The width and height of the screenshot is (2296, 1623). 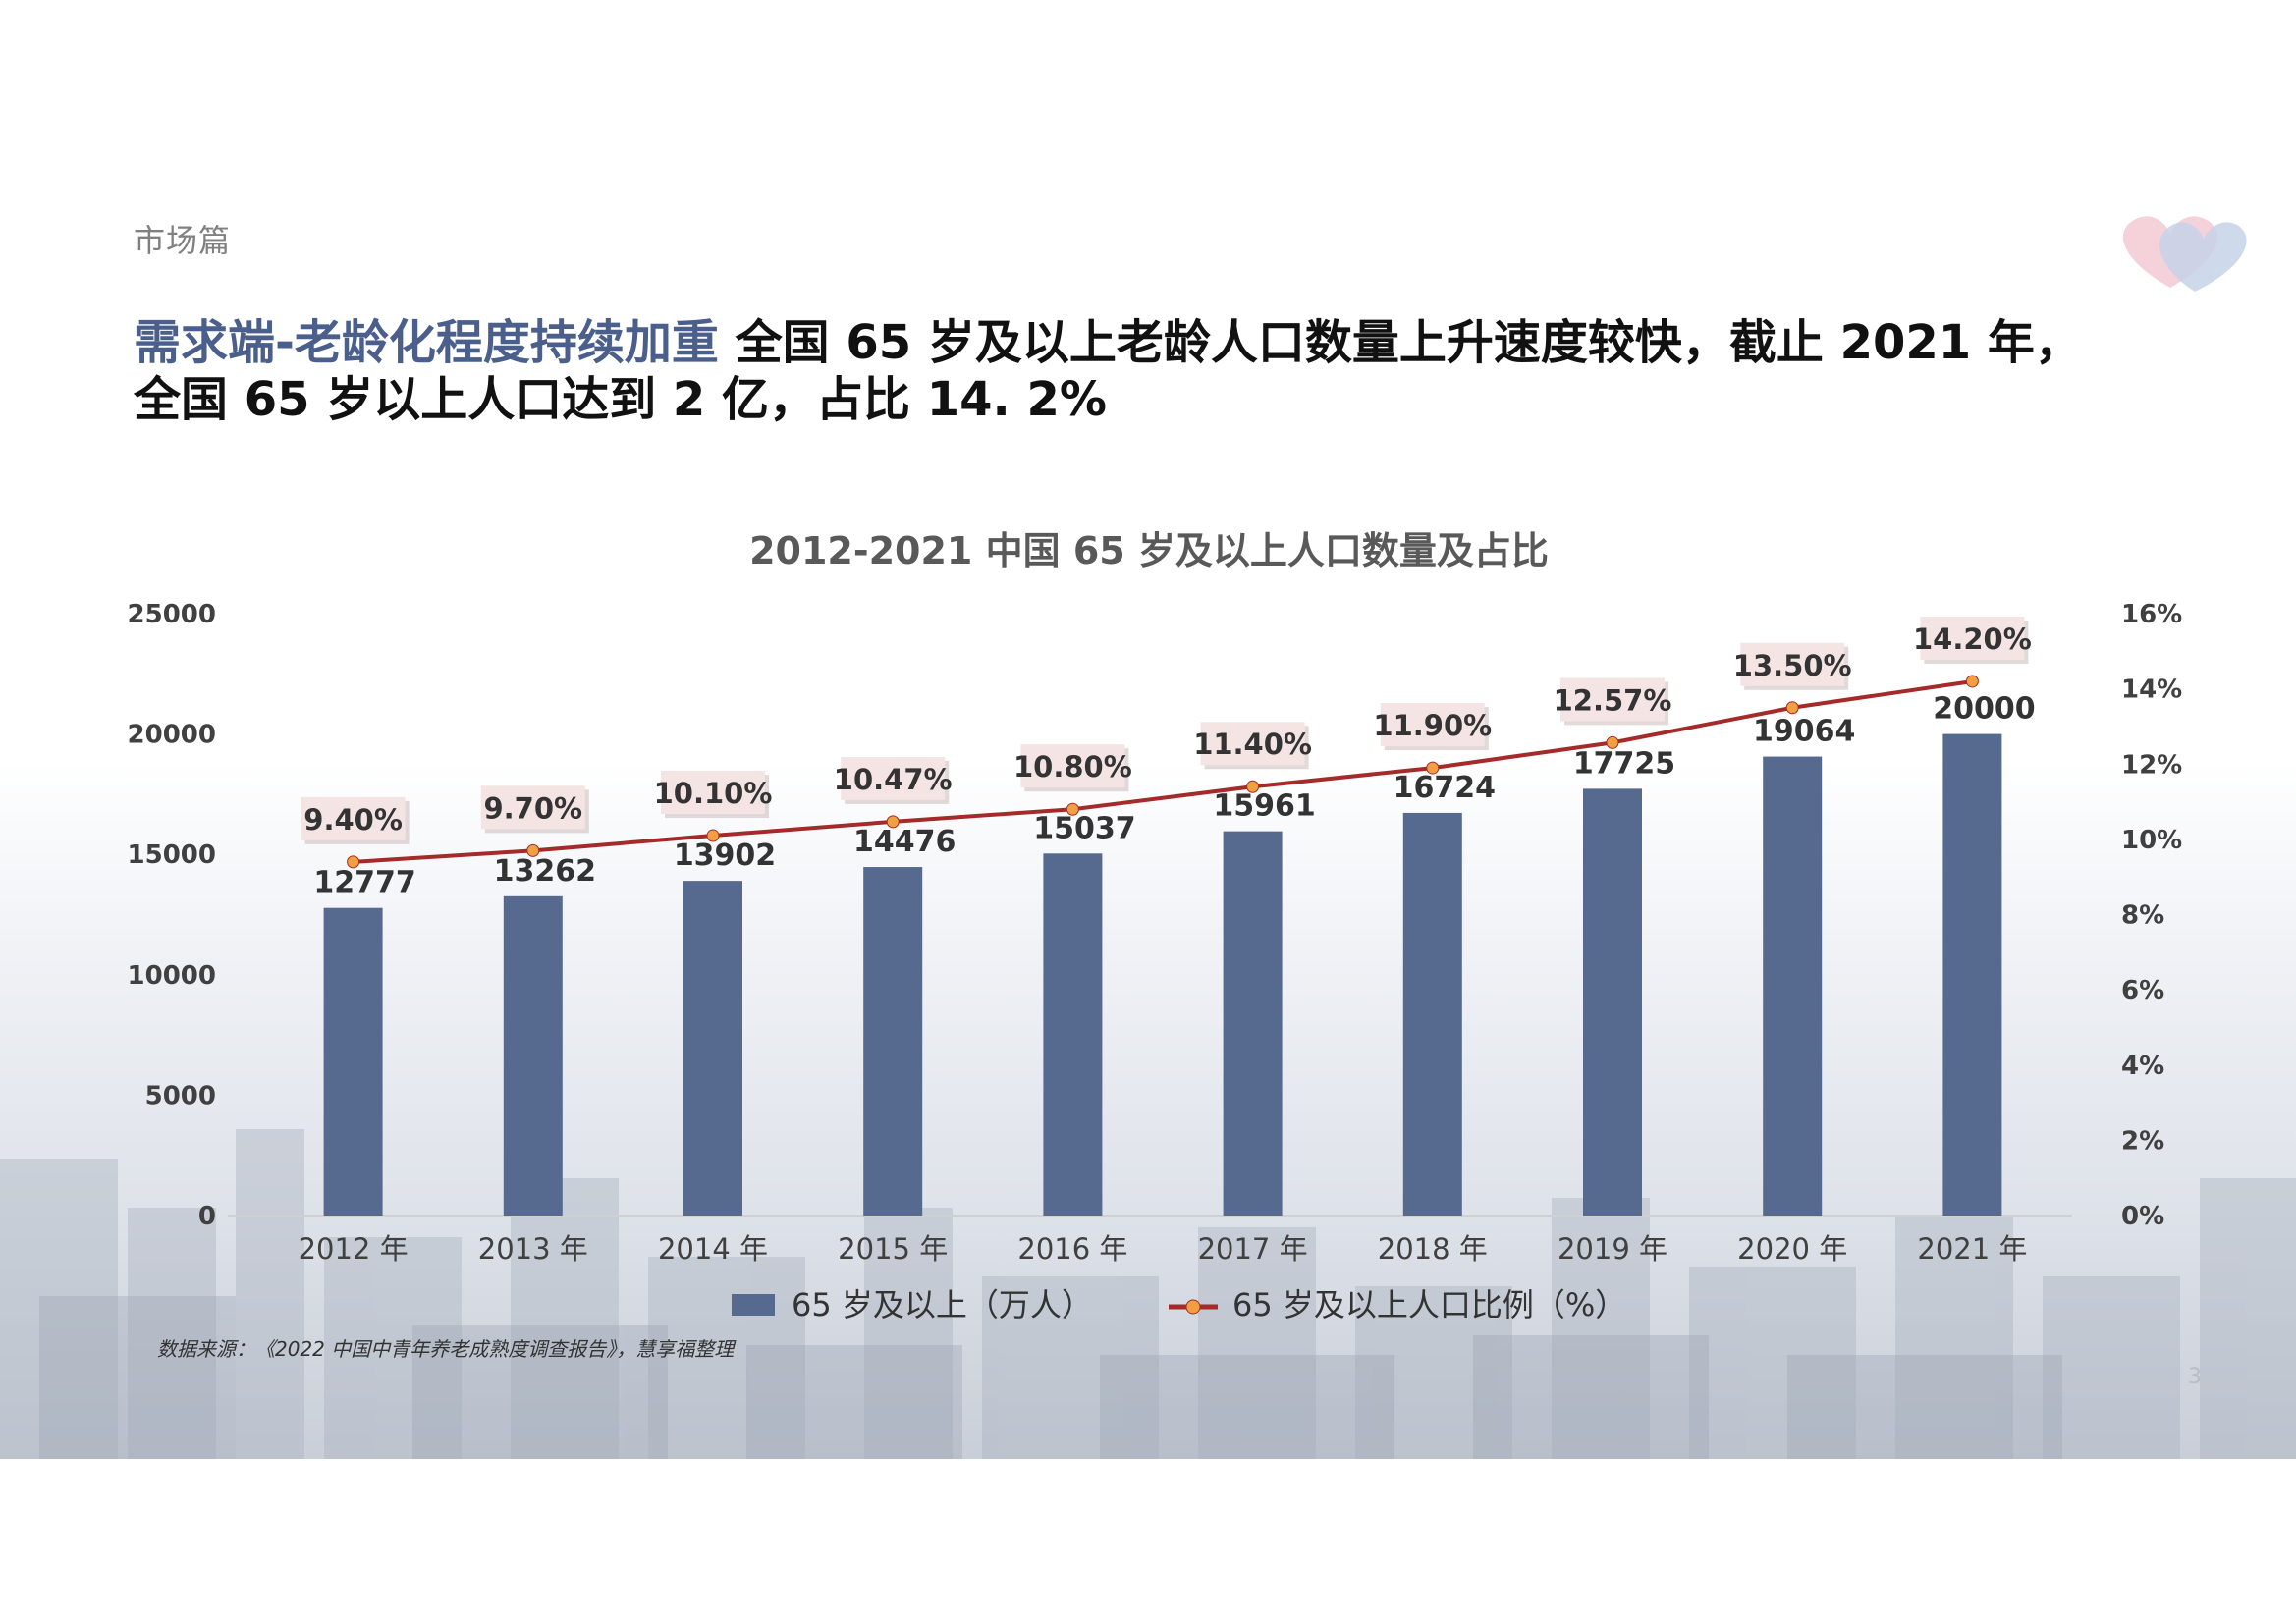 What do you see at coordinates (1972, 1249) in the screenshot?
I see `x-axis-tick-label: 2021 年` at bounding box center [1972, 1249].